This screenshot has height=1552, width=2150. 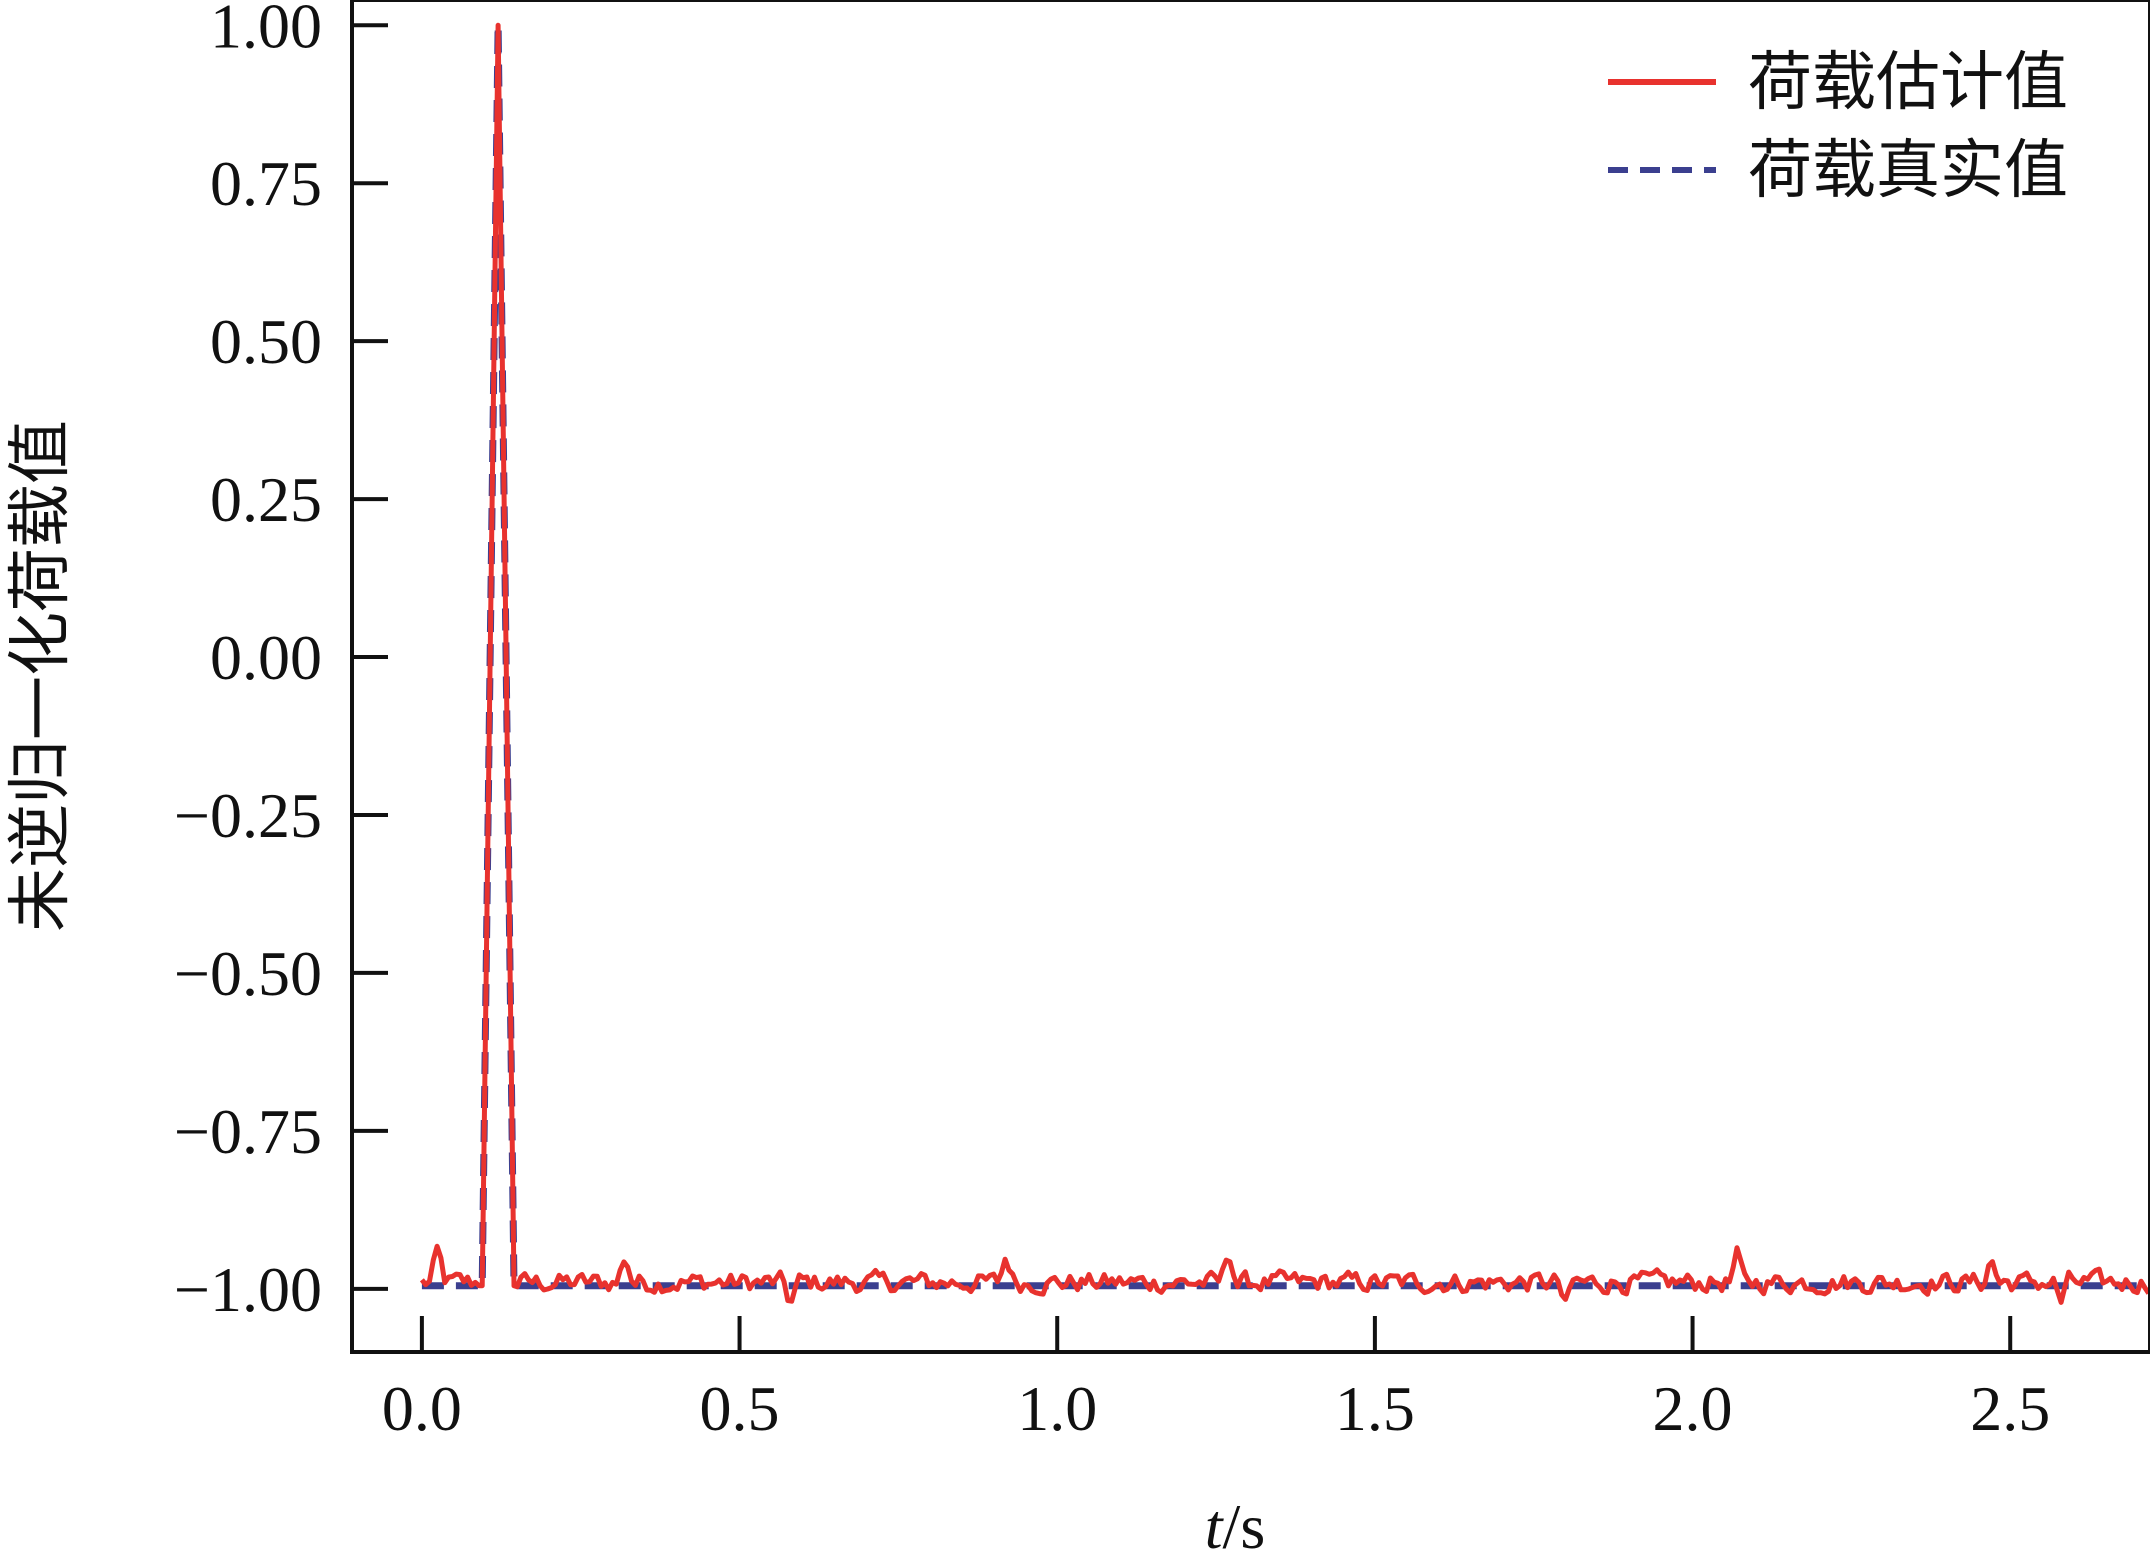 I want to click on x-tick-label: 2.0, so click(x=1693, y=1408).